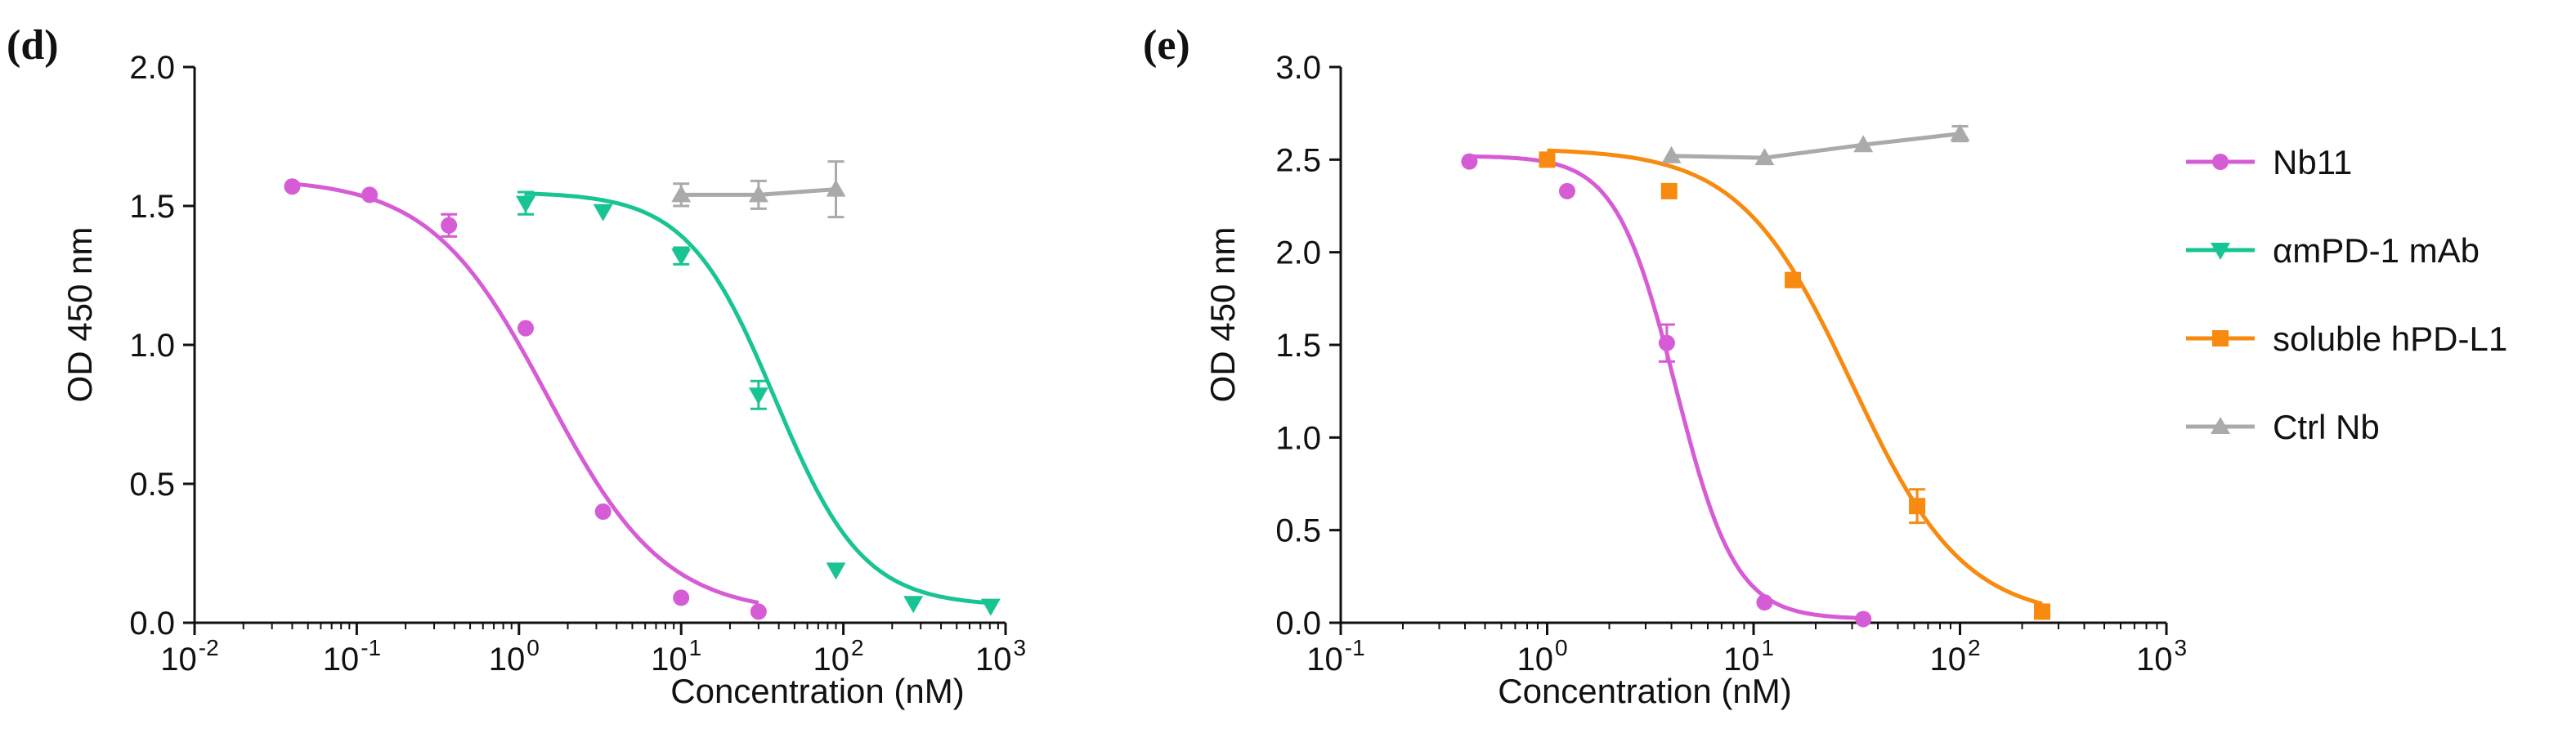 Image resolution: width=2576 pixels, height=729 pixels. Describe the element at coordinates (1298, 346) in the screenshot. I see `panel-e-y-tick-label: 1.5` at that location.